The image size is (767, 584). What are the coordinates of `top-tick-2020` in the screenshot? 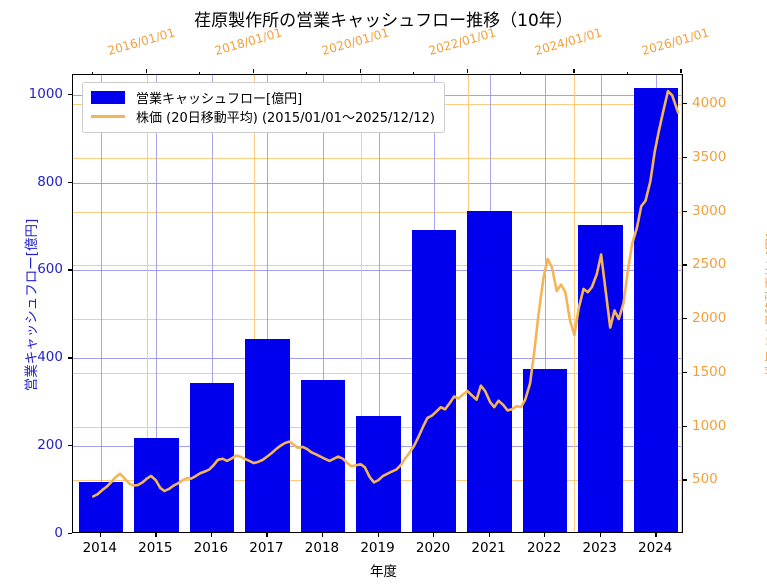 It's located at (360, 71).